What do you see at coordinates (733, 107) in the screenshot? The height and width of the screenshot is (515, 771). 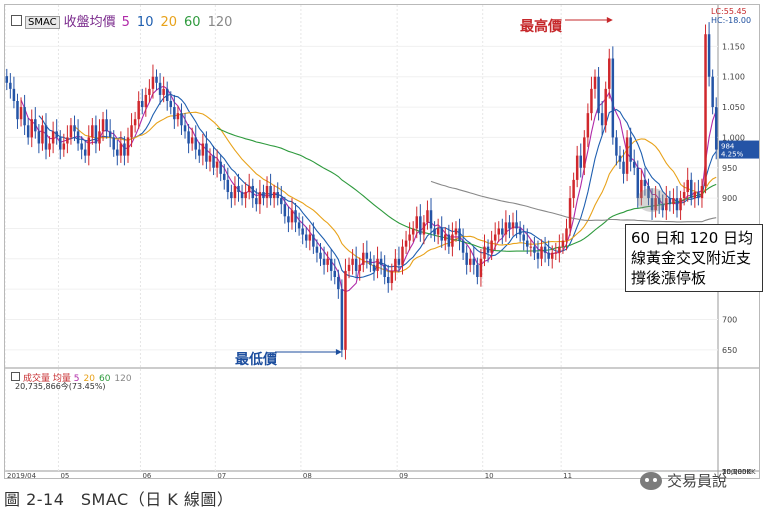 I see `y-tick-label: 1.050` at bounding box center [733, 107].